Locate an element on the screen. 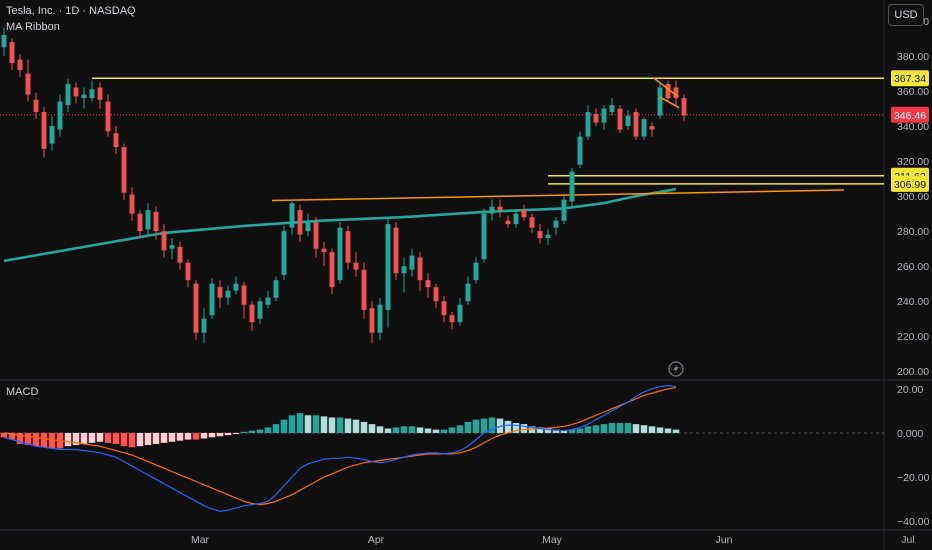  price-tag-box is located at coordinates (910, 114).